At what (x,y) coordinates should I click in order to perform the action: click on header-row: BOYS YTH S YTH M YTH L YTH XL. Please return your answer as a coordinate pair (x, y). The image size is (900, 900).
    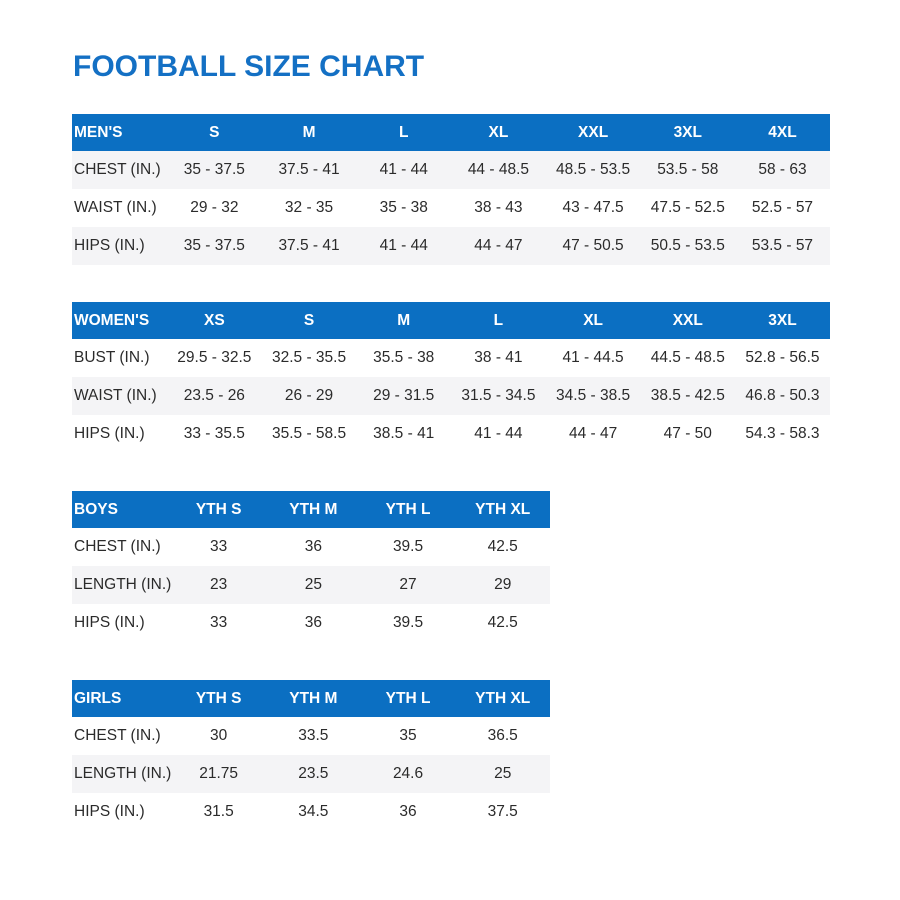
    Looking at the image, I should click on (311, 509).